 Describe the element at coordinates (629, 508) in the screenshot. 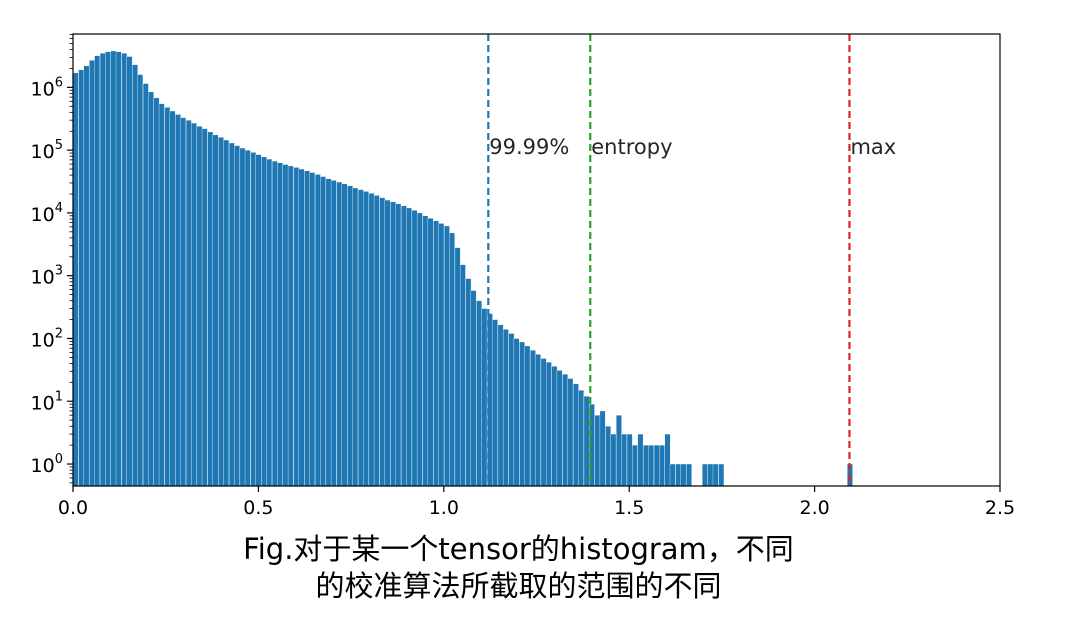

I see `x-tick-label: 1.5` at that location.